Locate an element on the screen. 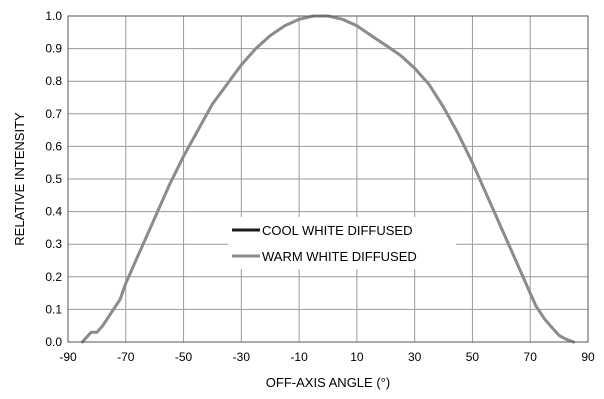 This screenshot has width=604, height=399. x-tick-label: 30 is located at coordinates (415, 357).